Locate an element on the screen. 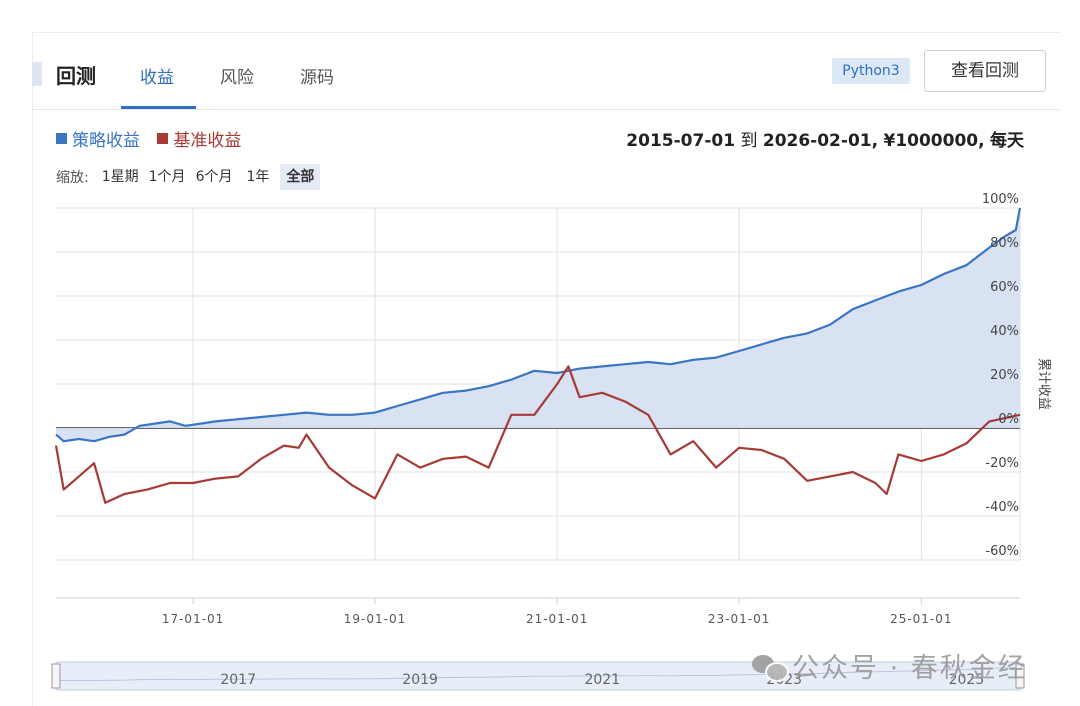 Image resolution: width=1080 pixels, height=706 pixels. y-tick-label: 40% is located at coordinates (1004, 331).